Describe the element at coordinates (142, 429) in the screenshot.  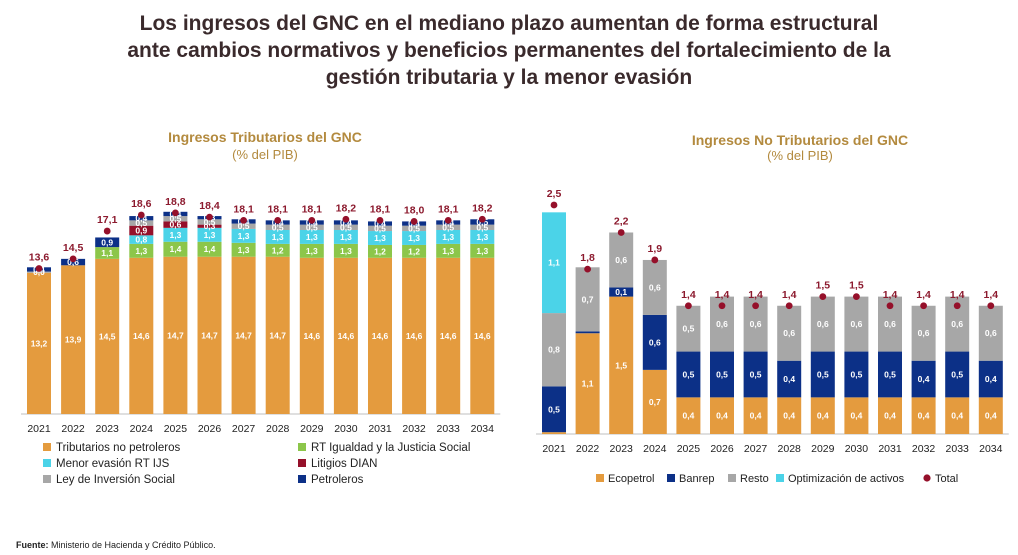
I see `x-tick-label: 2024` at that location.